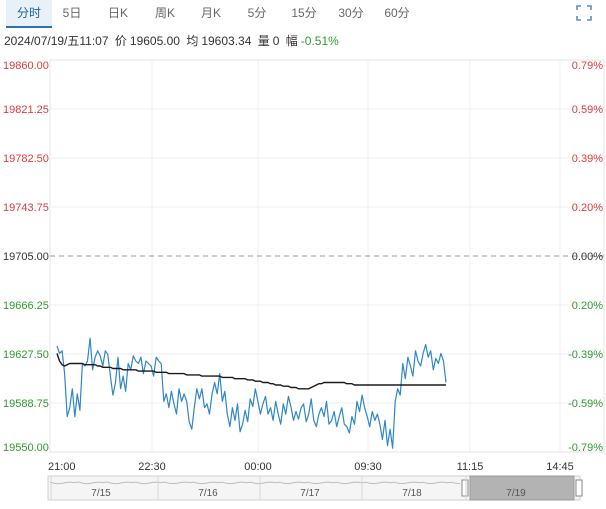 The height and width of the screenshot is (509, 606). Describe the element at coordinates (26, 159) in the screenshot. I see `y-tick-label: 19782.50` at that location.